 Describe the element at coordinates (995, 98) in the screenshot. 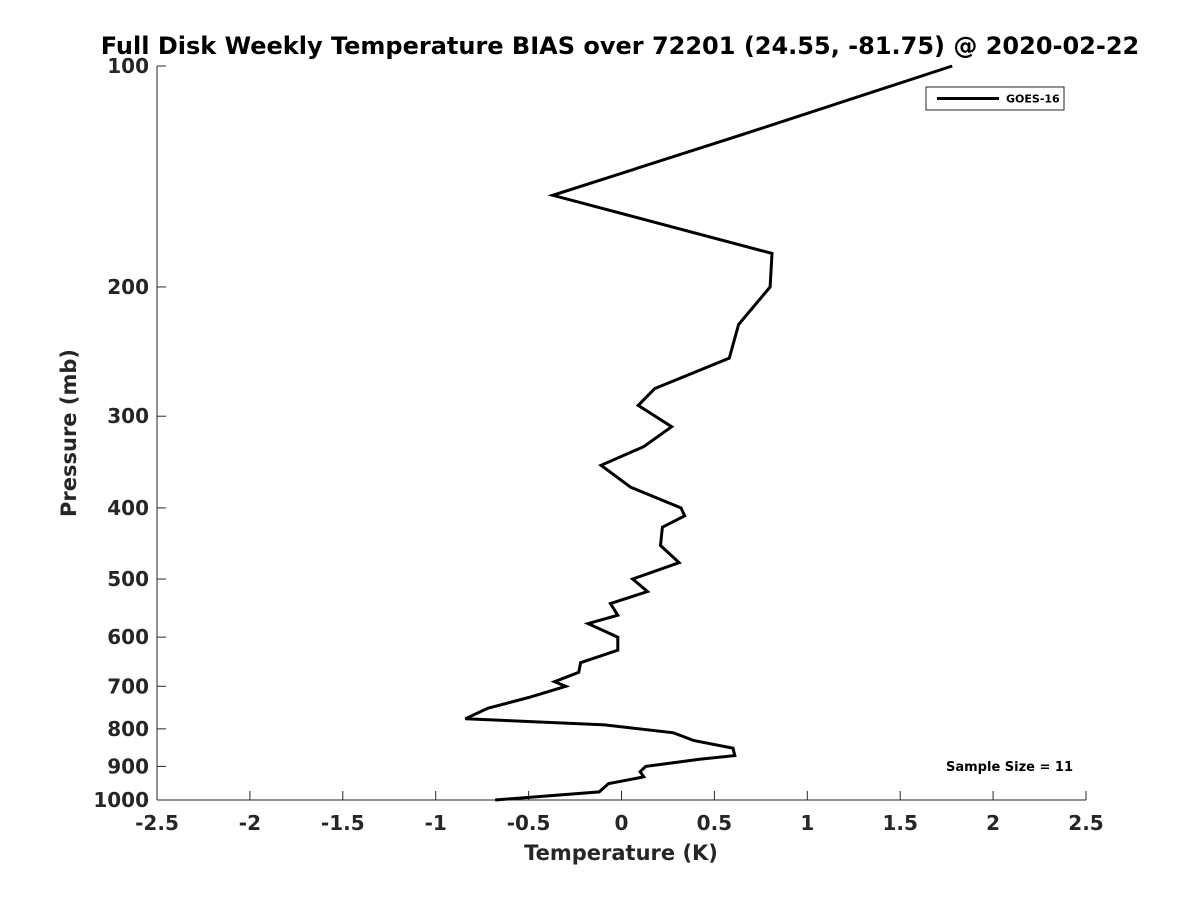

I see `legend: GOES-16` at that location.